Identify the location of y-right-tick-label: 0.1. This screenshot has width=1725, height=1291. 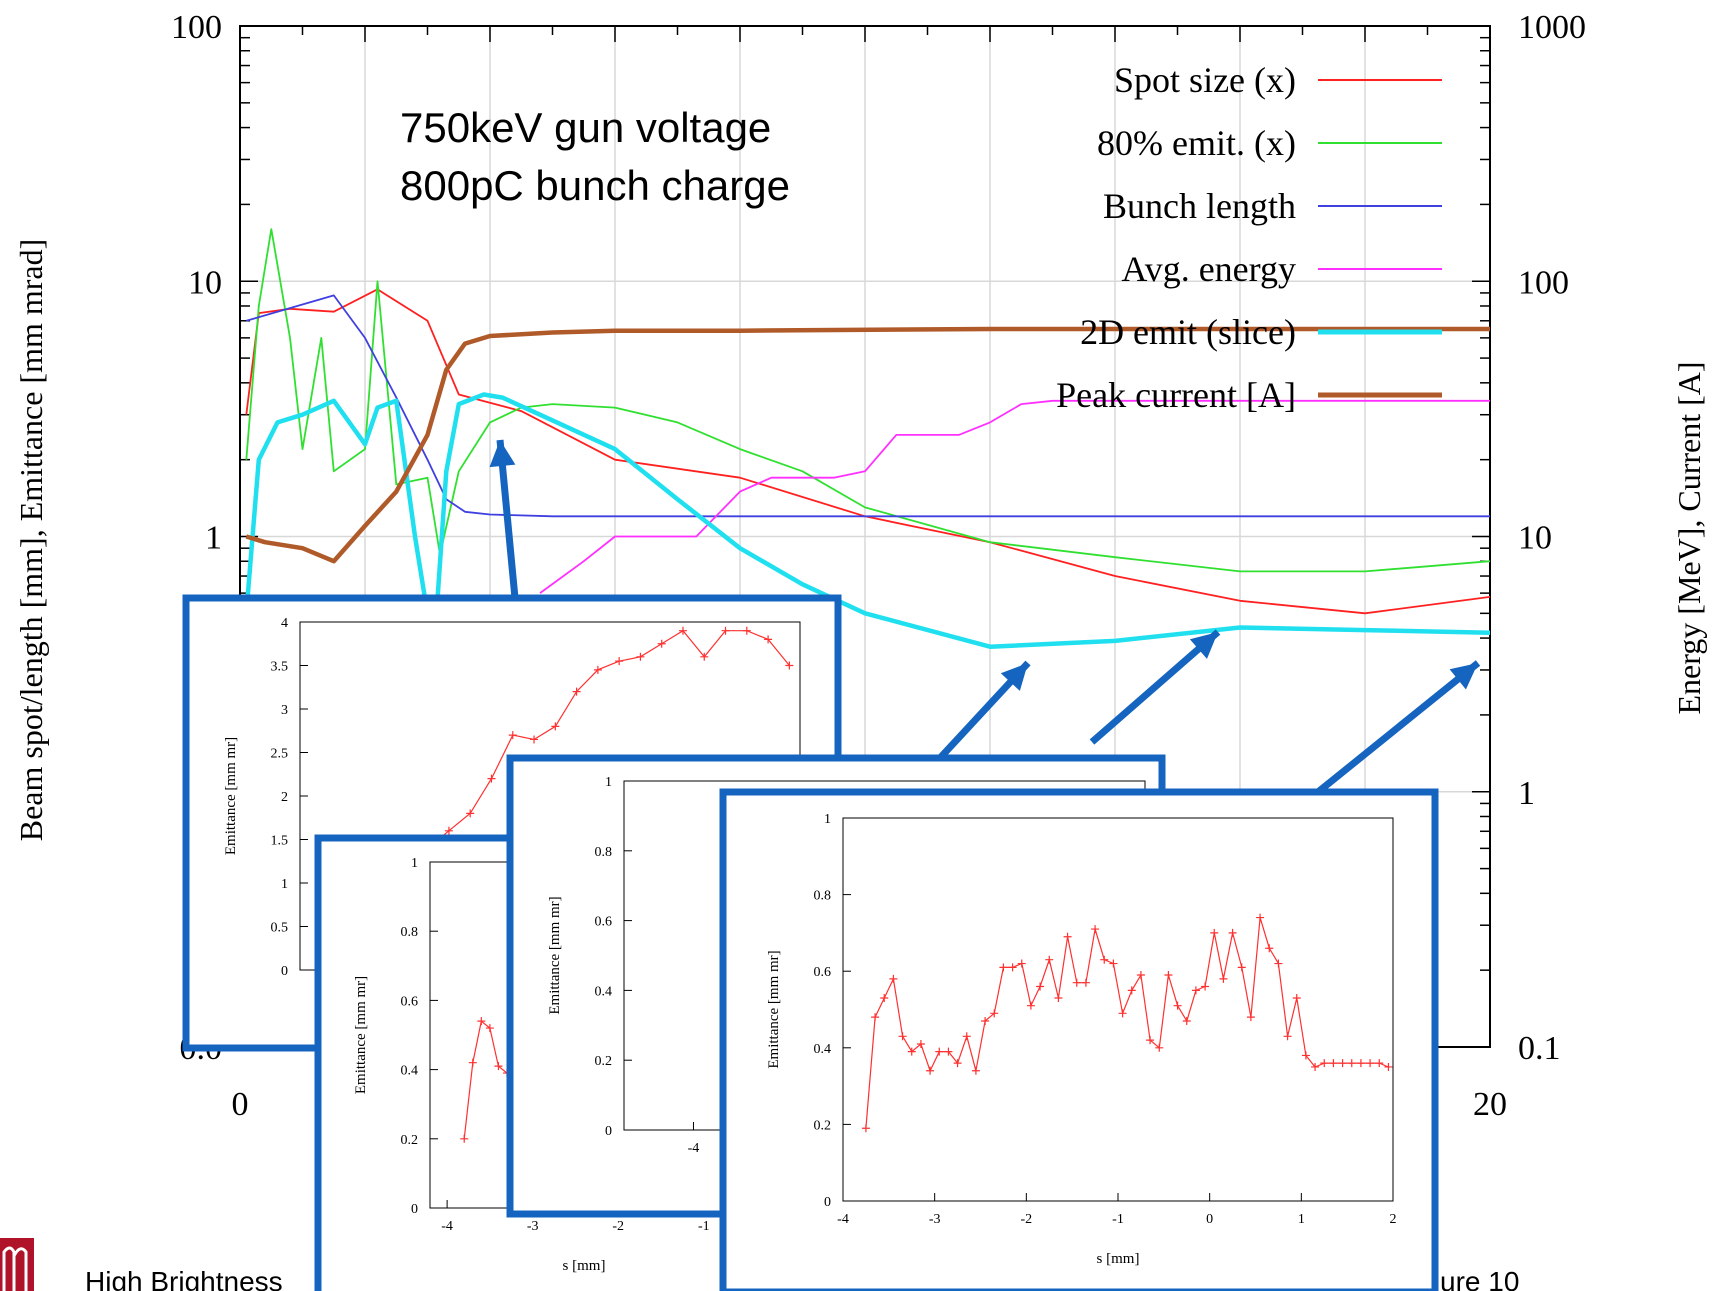
(1539, 1048).